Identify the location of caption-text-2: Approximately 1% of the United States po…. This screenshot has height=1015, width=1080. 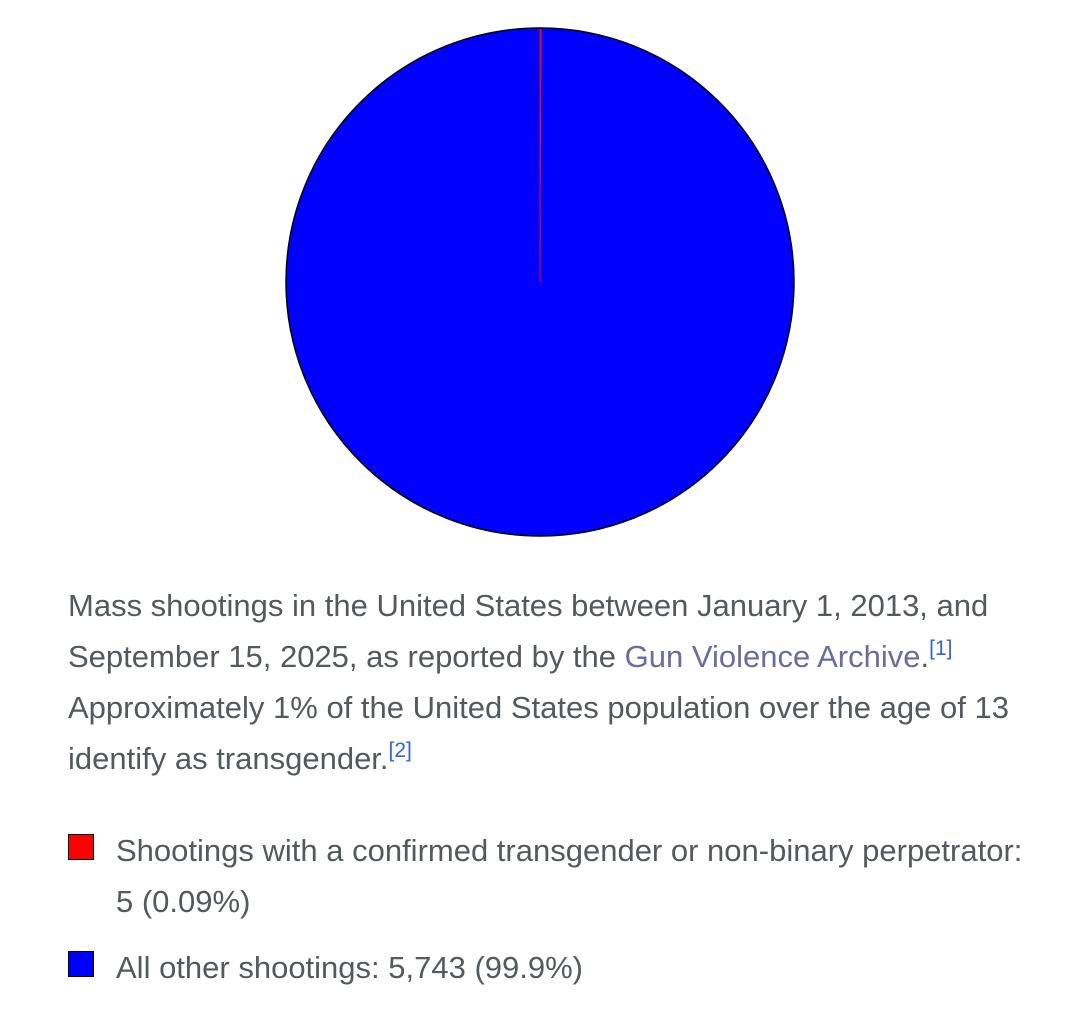
(538, 733).